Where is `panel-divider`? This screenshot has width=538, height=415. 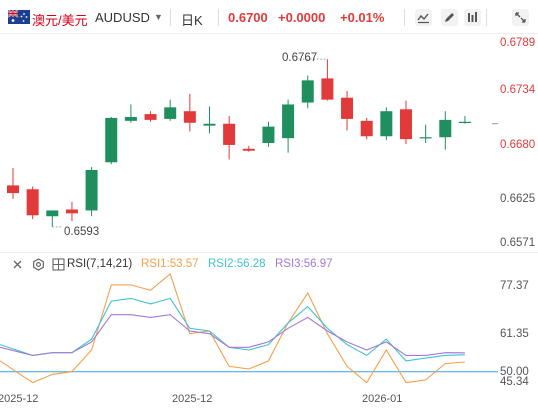
panel-divider is located at coordinates (269, 252).